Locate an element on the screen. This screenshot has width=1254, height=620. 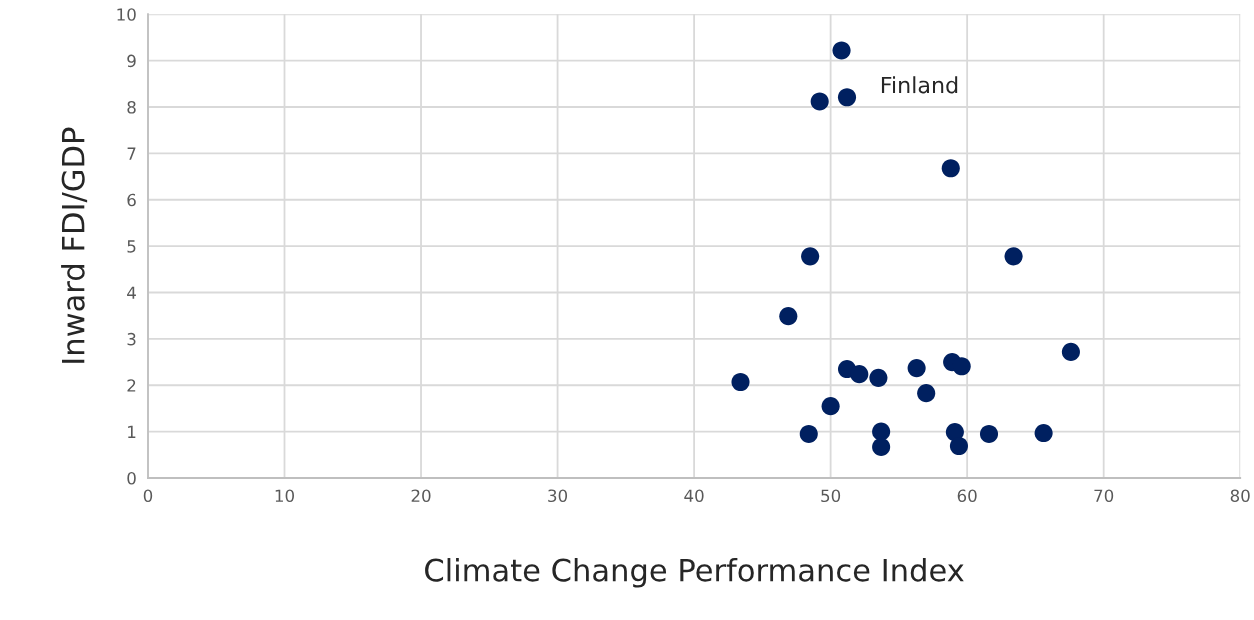
y-axis-title: Inward FDI/GDP is located at coordinates (74, 245).